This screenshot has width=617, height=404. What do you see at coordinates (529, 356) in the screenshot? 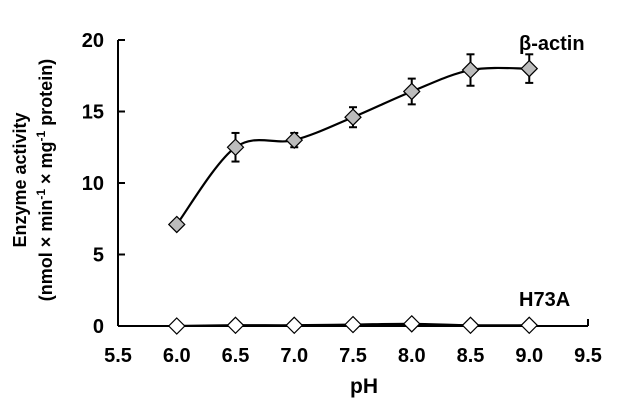
I see `x-tick-label: 9.0` at bounding box center [529, 356].